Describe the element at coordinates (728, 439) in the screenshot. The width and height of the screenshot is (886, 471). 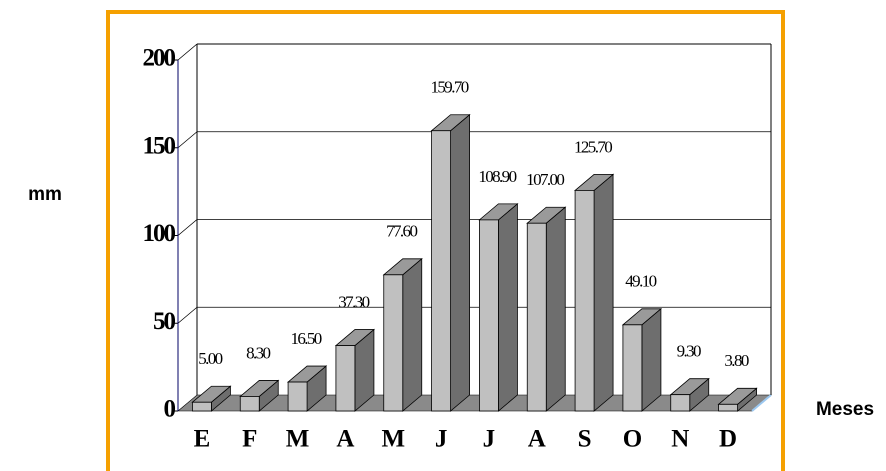
I see `x-tick-label: D` at that location.